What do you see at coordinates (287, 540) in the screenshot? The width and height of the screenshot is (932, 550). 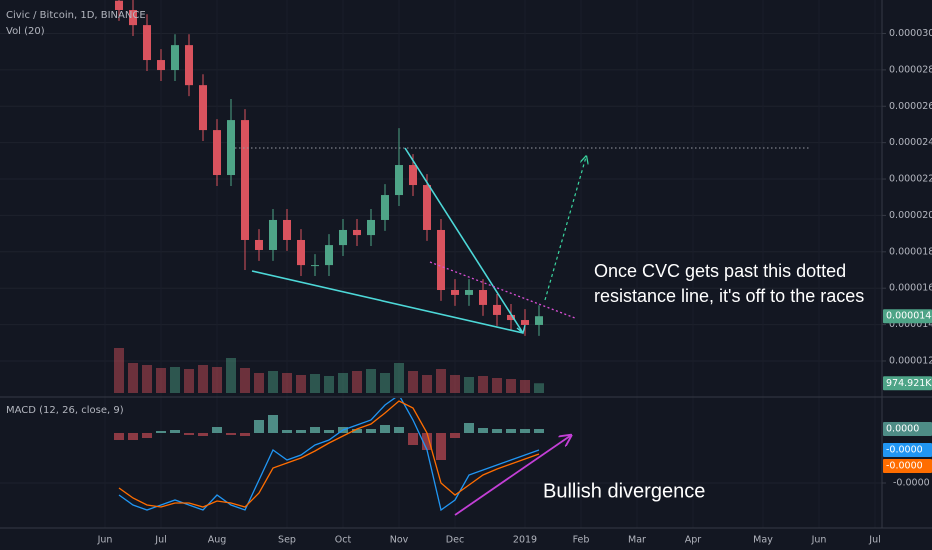 I see `x-tick-label: Sep` at bounding box center [287, 540].